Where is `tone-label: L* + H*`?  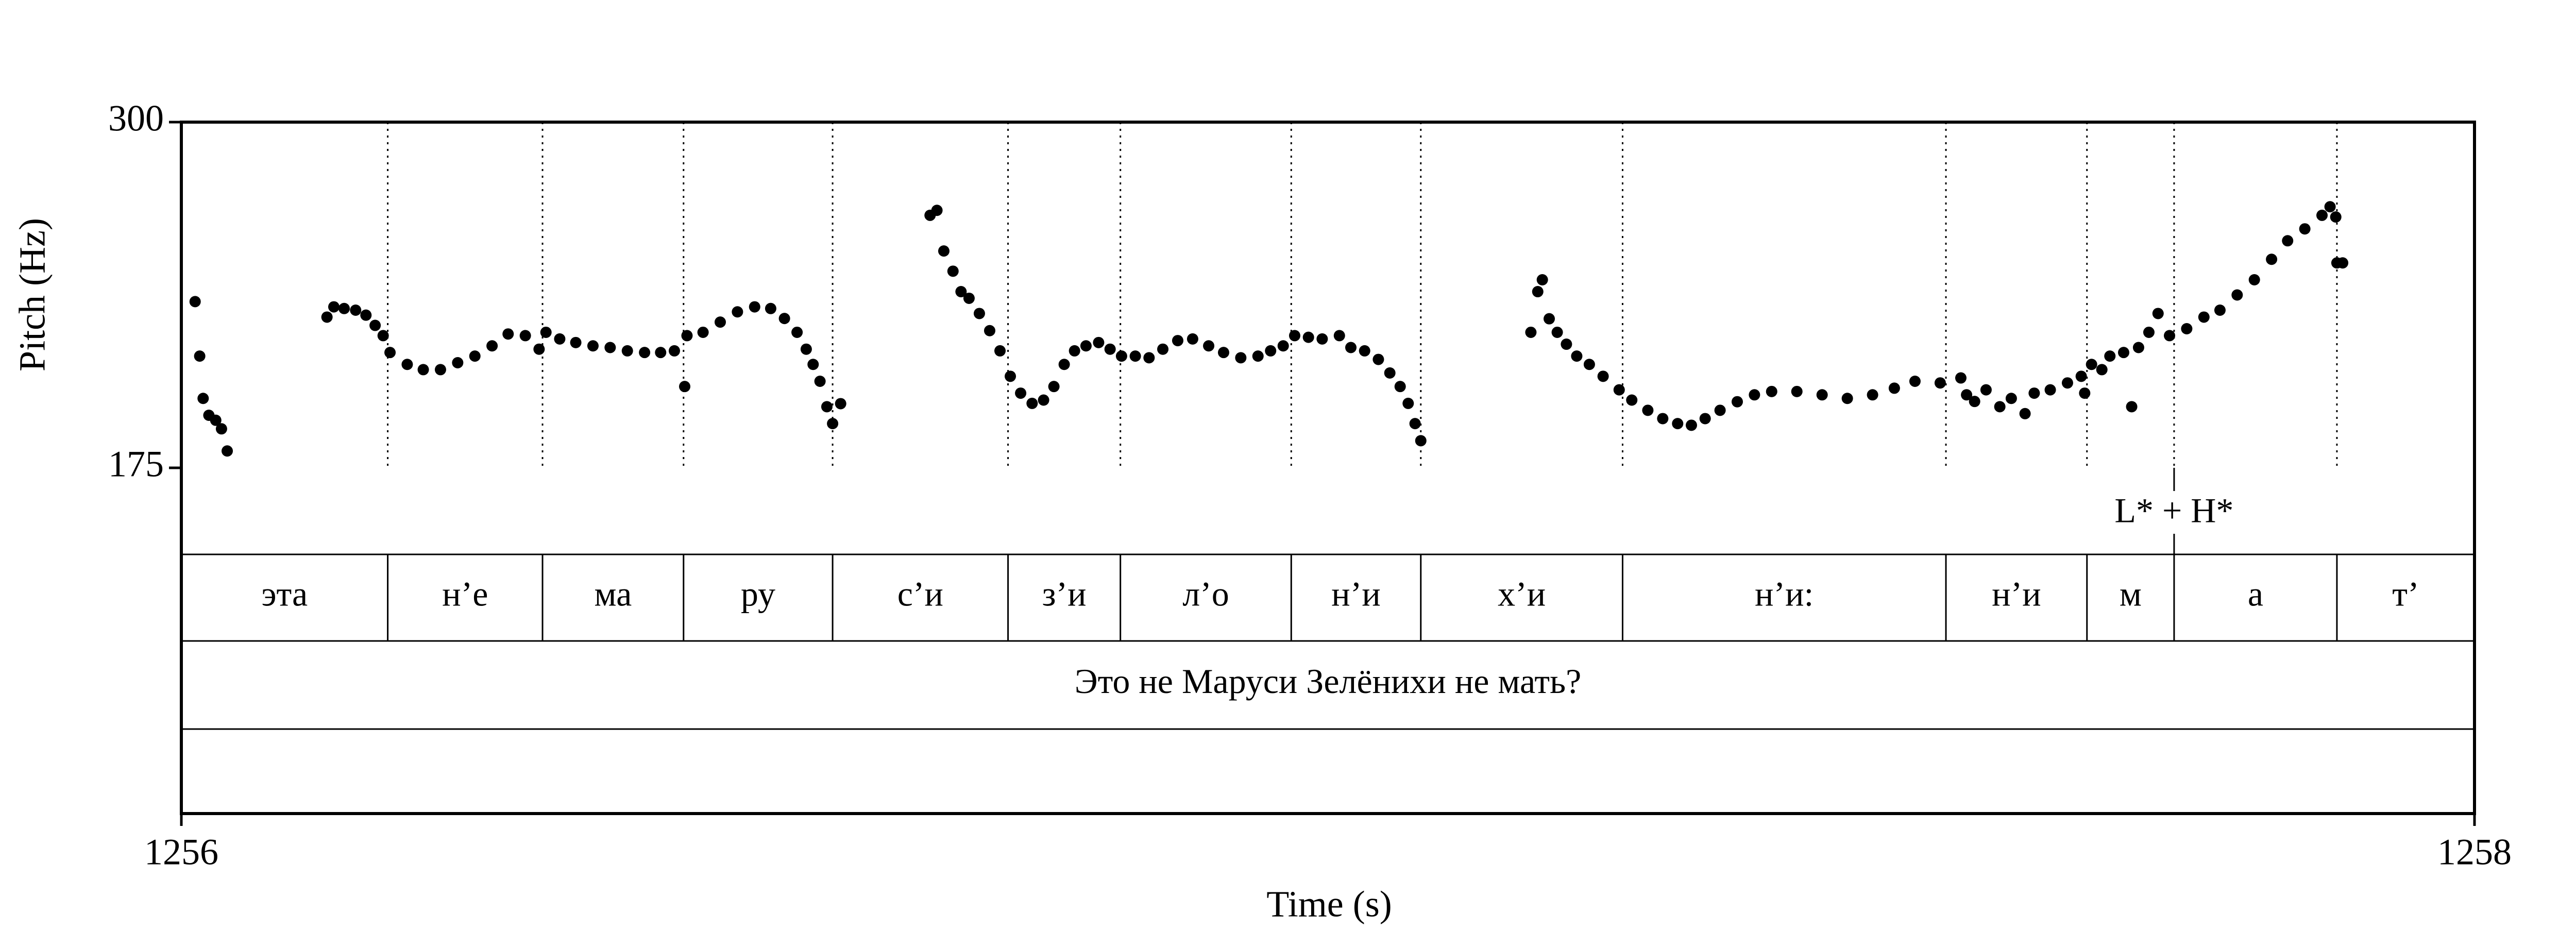 tone-label: L* + H* is located at coordinates (2173, 510).